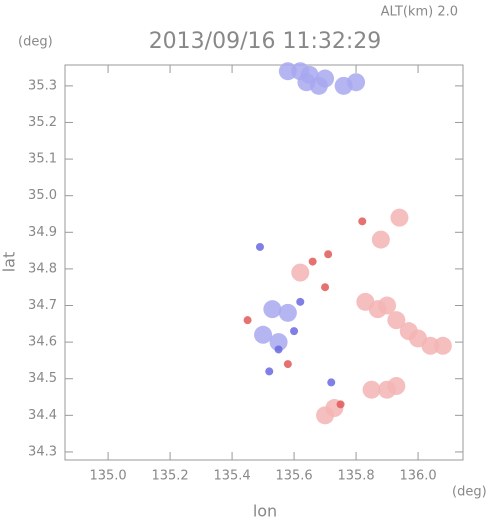 This screenshot has height=521, width=491. What do you see at coordinates (42, 305) in the screenshot?
I see `y-tick-label: 34.7` at bounding box center [42, 305].